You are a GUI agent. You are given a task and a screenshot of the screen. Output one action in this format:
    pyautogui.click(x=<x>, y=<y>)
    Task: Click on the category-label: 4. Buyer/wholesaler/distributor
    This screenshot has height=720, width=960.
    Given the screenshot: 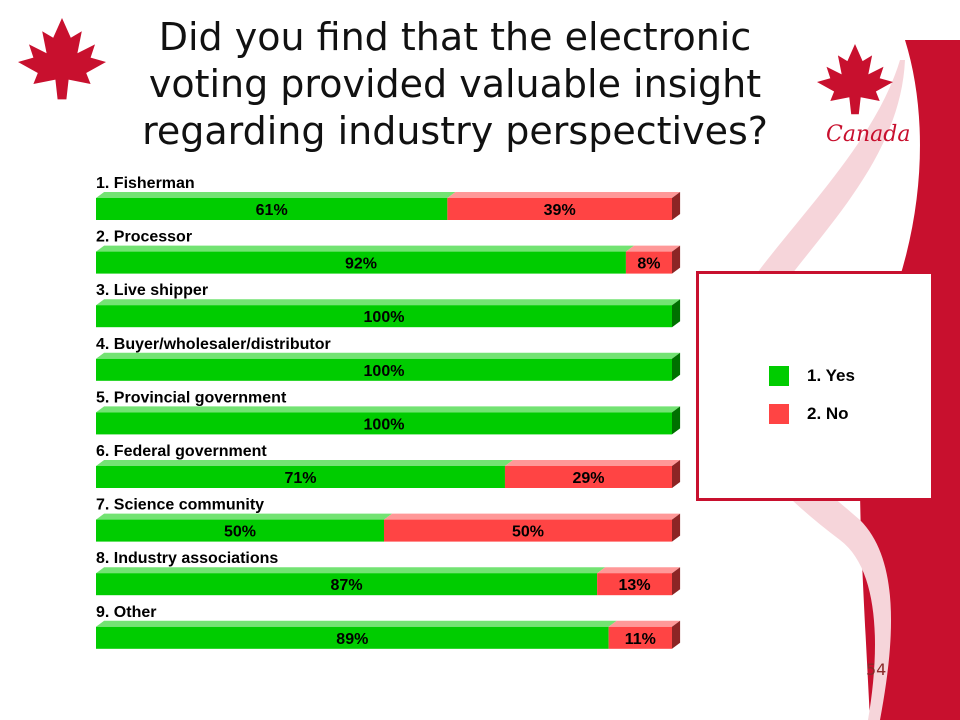 What is the action you would take?
    pyautogui.click(x=213, y=344)
    